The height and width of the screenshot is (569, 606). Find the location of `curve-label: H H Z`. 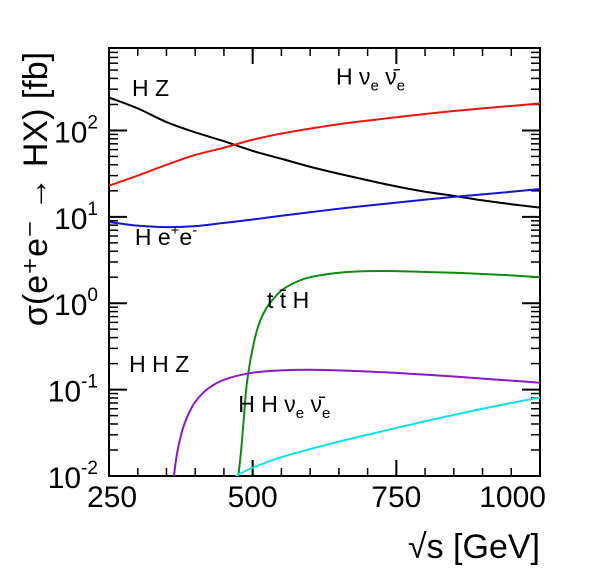

curve-label: H H Z is located at coordinates (159, 364).